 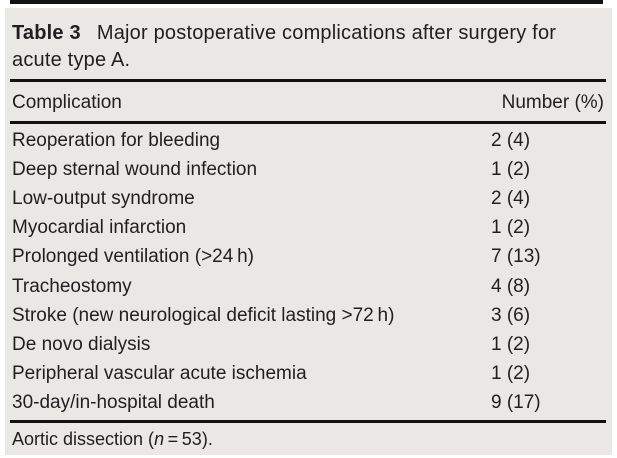 What do you see at coordinates (308, 198) in the screenshot?
I see `table-row: Low-output syndrome 2 (4)` at bounding box center [308, 198].